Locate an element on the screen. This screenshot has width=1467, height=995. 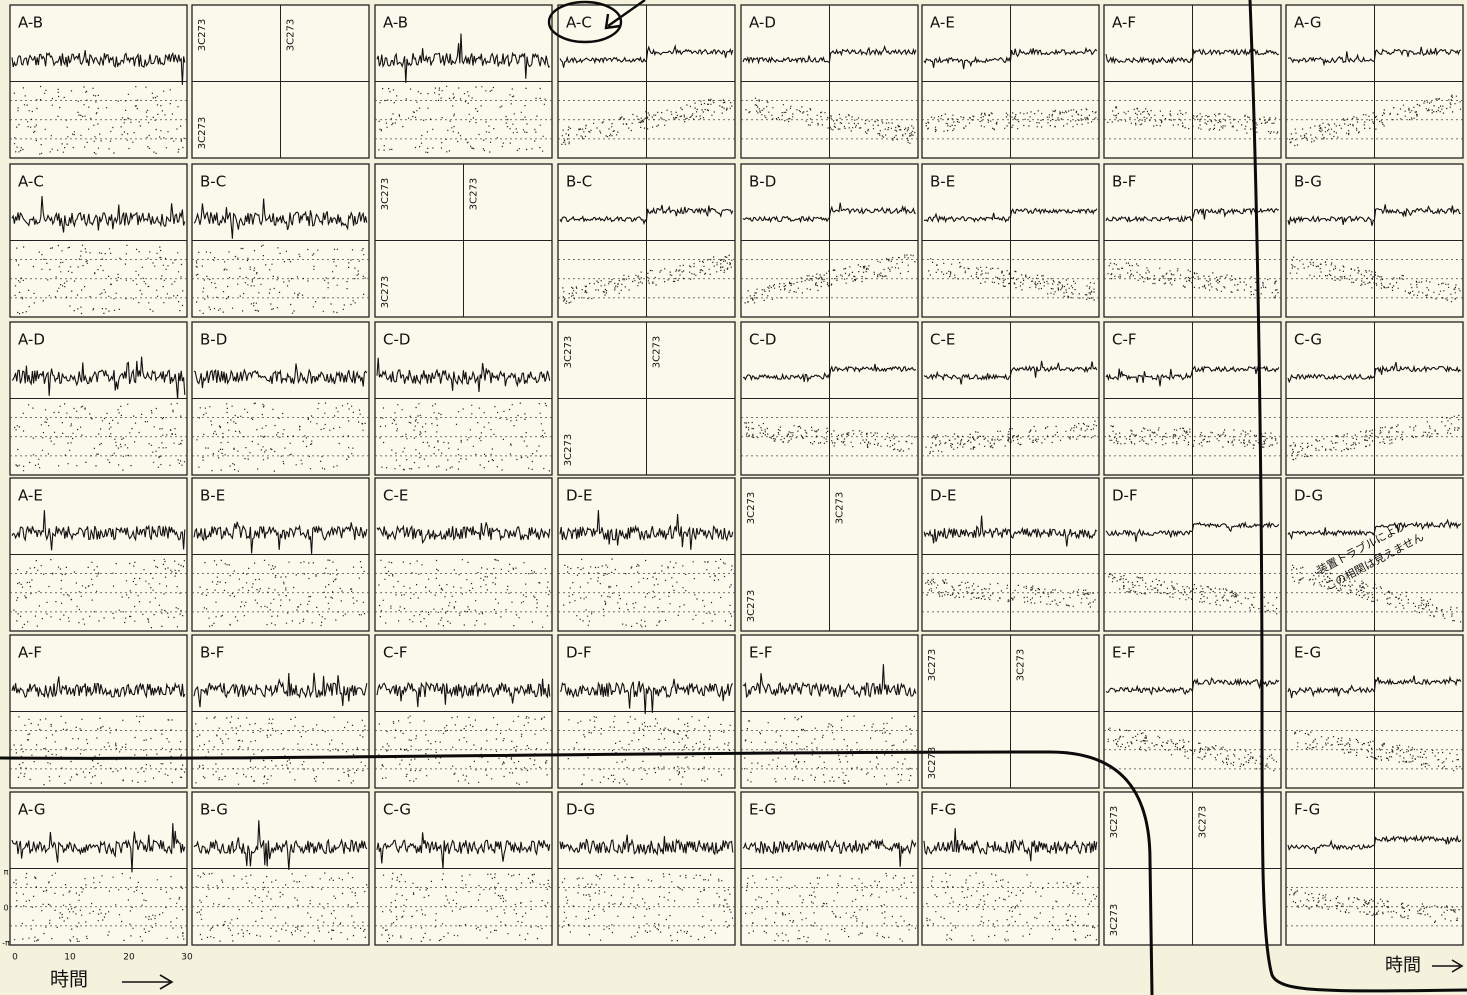
panel-label: A-F is located at coordinates (1124, 23).